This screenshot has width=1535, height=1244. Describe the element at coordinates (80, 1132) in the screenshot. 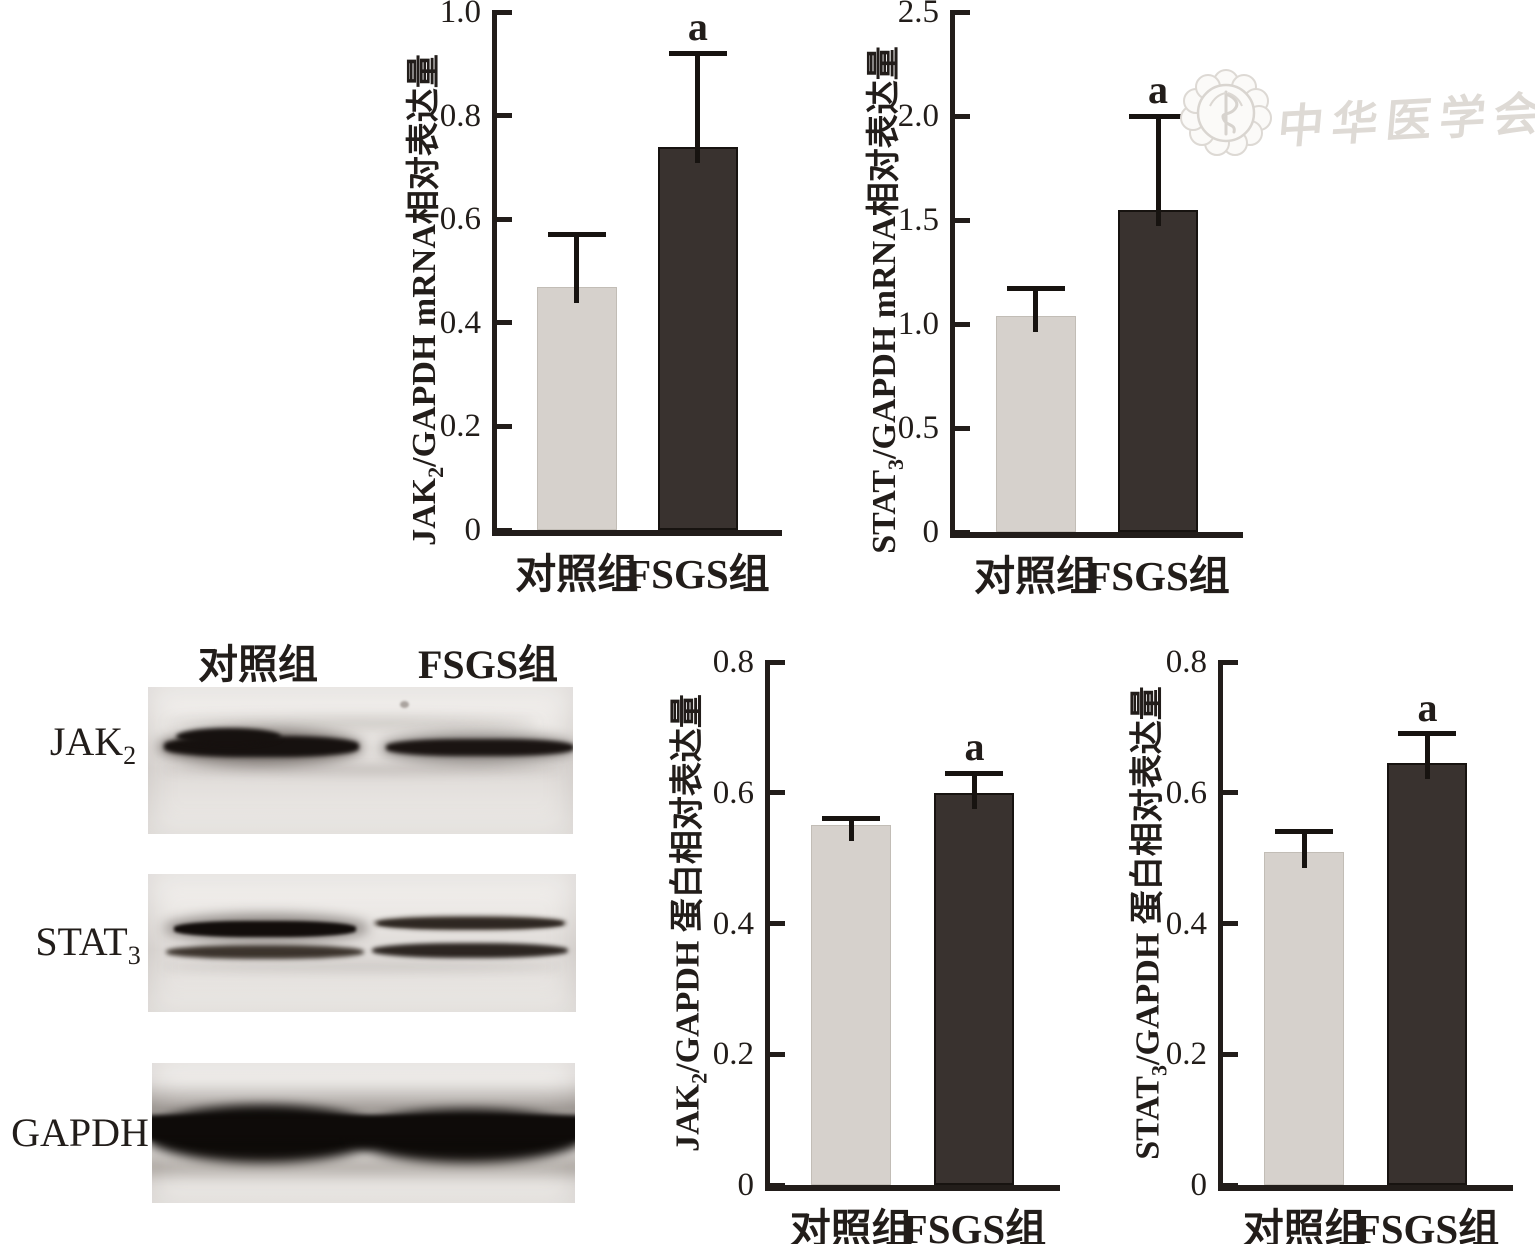

I see `blot-row-label-gapdh-text: GAPDH` at that location.